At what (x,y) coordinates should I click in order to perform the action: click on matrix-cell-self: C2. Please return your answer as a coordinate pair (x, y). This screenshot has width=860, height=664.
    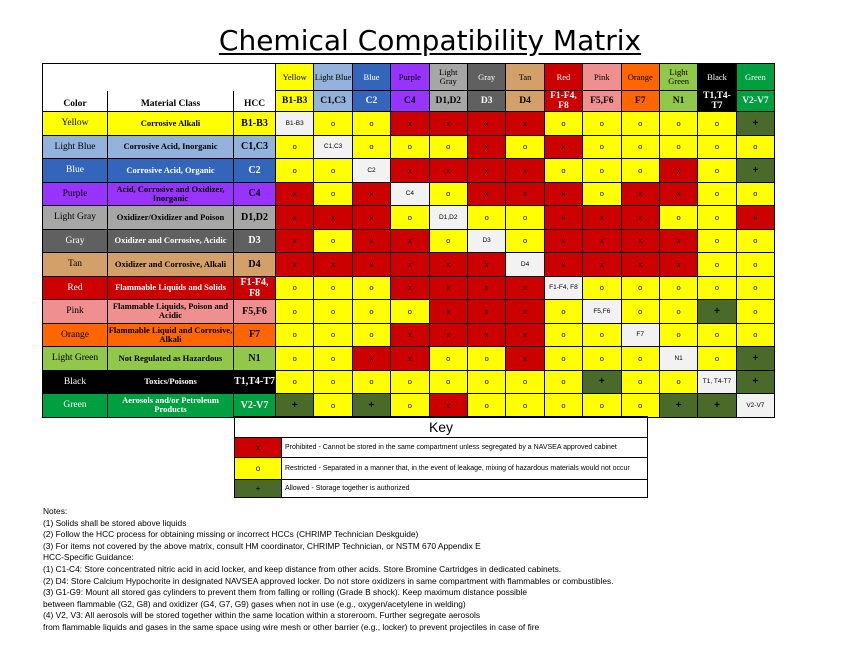
    Looking at the image, I should click on (371, 170).